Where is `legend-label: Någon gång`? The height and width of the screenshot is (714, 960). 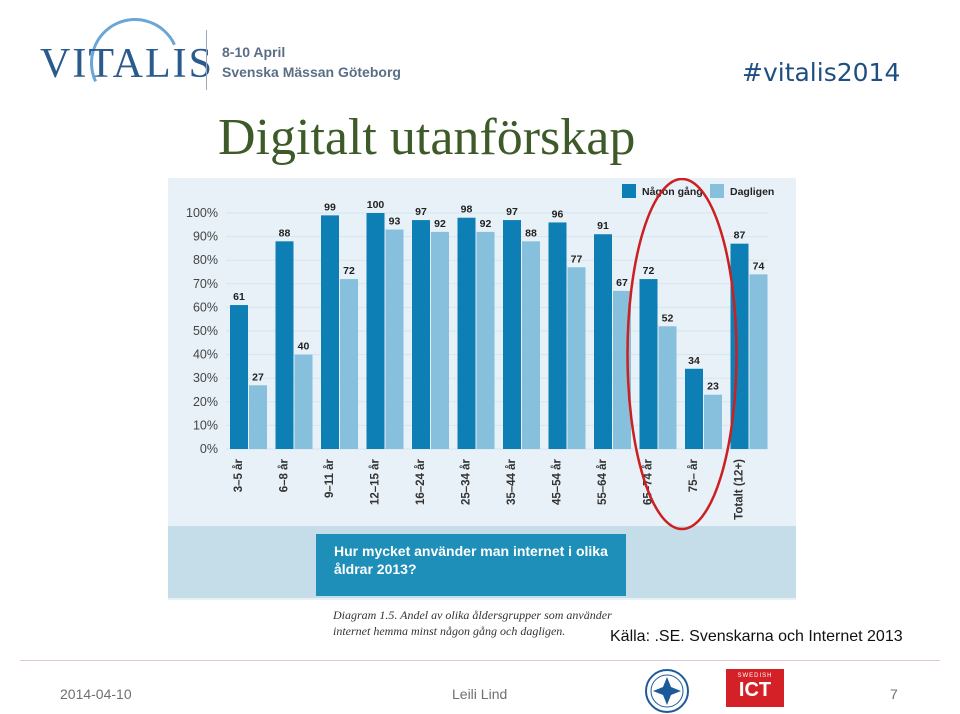
legend-label: Någon gång is located at coordinates (672, 192).